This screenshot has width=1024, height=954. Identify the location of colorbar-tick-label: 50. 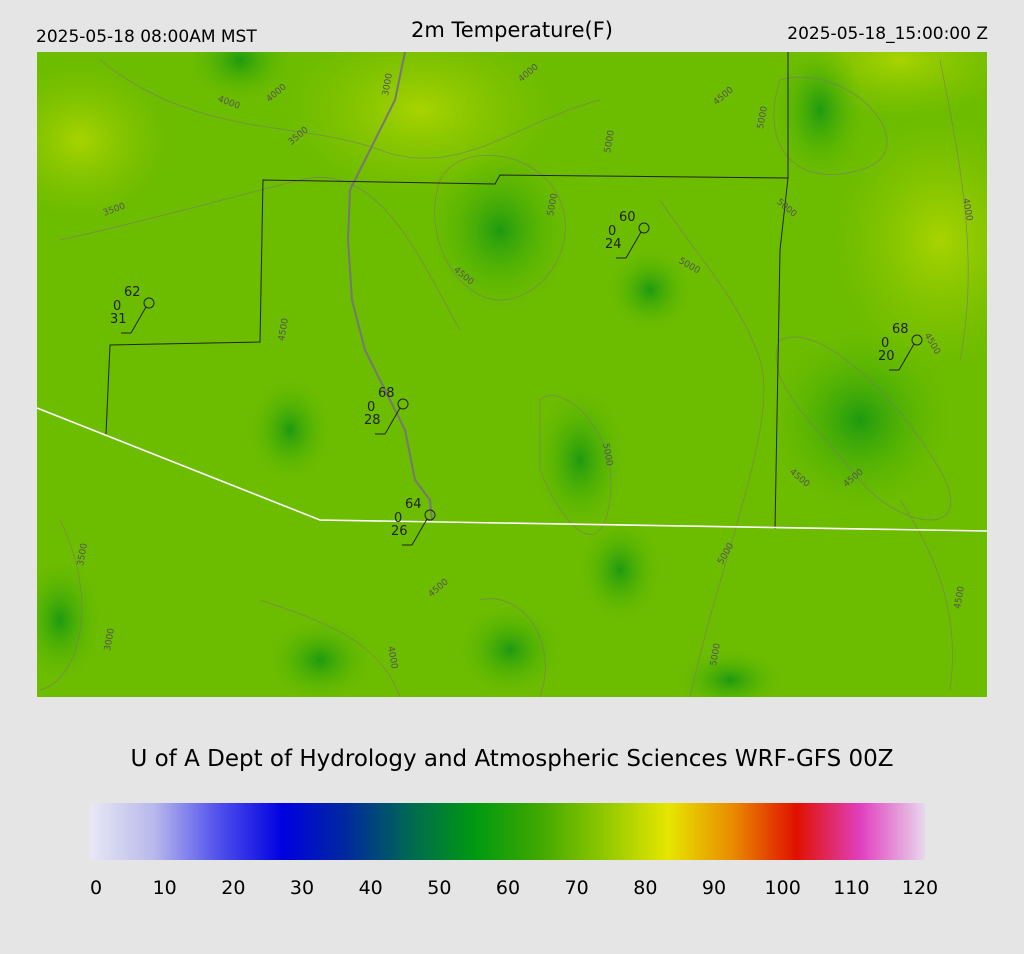
(439, 888).